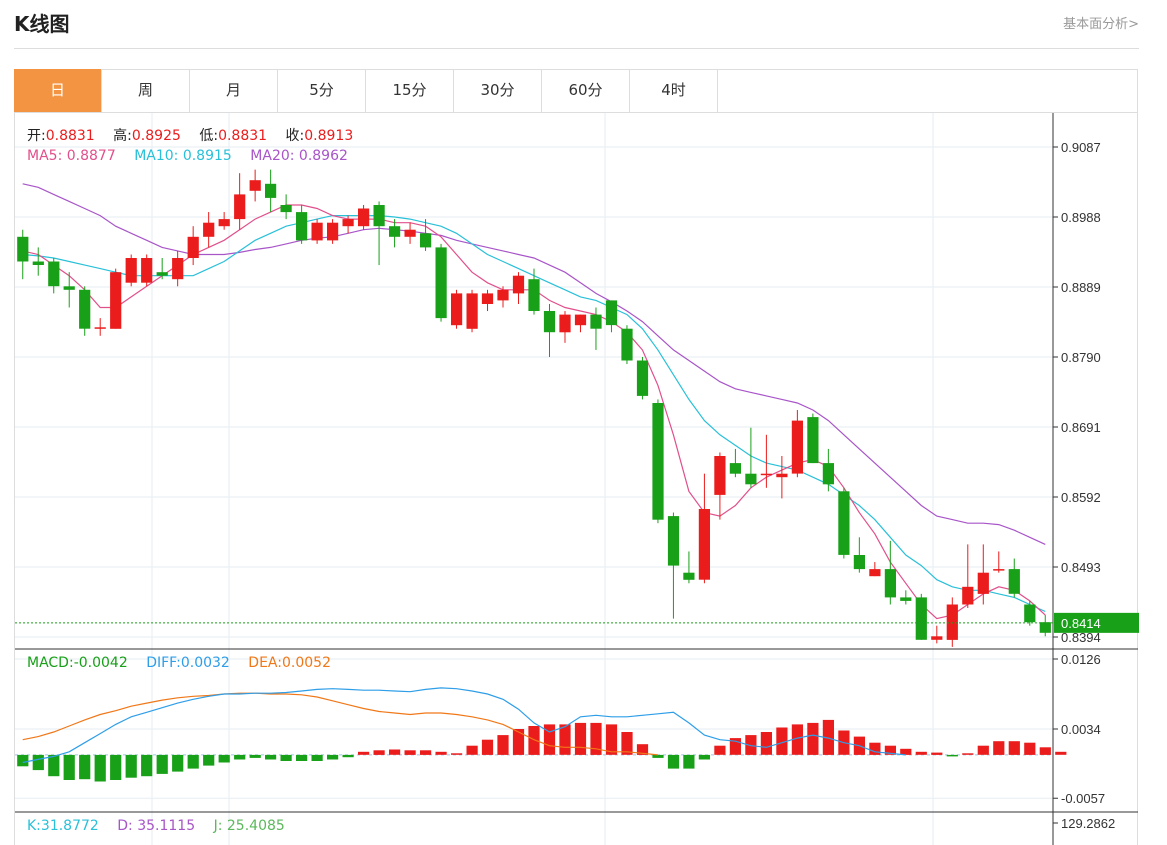 Image resolution: width=1167 pixels, height=845 pixels. What do you see at coordinates (42, 24) in the screenshot?
I see `page-title: K线图` at bounding box center [42, 24].